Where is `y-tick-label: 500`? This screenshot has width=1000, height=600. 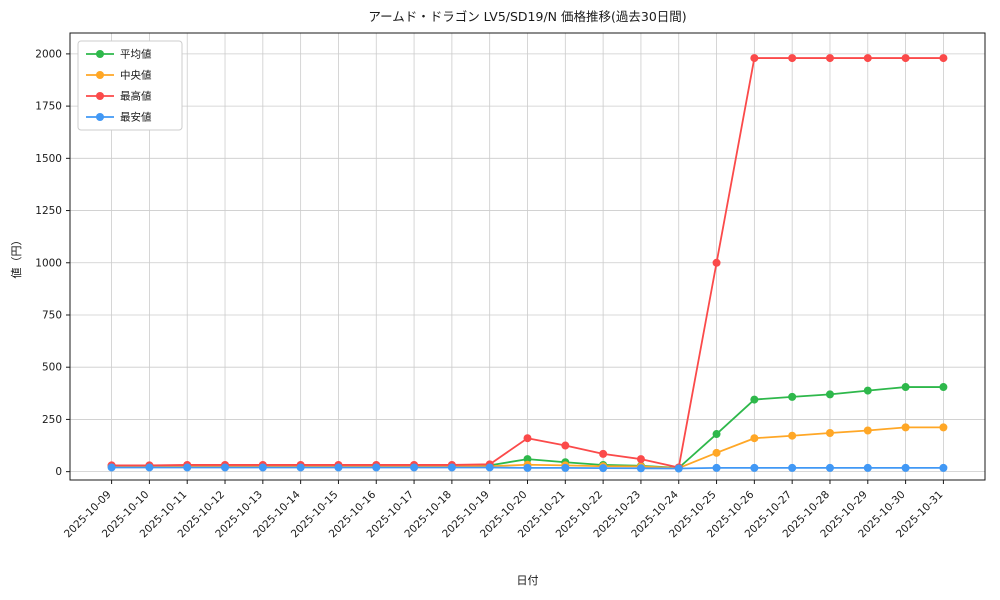 y-tick-label: 500 is located at coordinates (52, 368).